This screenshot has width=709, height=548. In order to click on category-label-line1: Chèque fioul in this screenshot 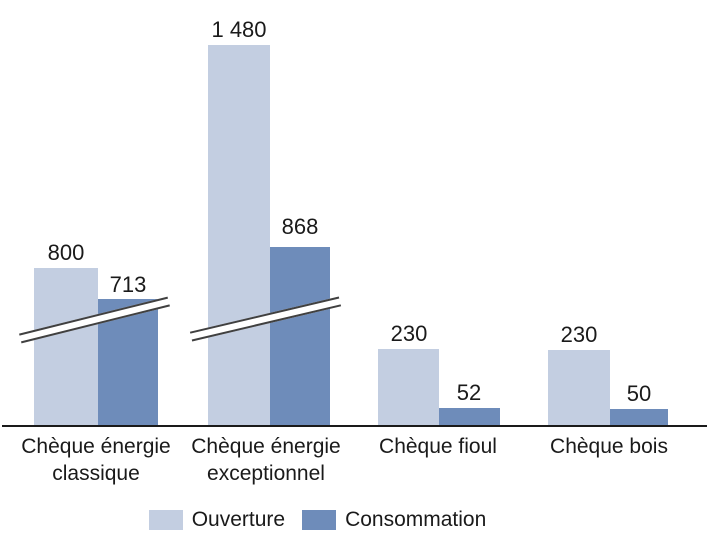, I will do `click(438, 446)`.